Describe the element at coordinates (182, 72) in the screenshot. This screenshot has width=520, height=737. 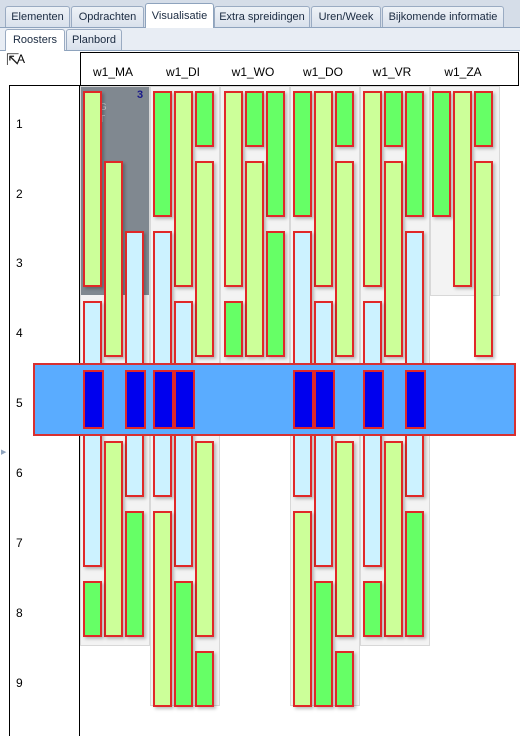
I see `day-label-di: w1_DI` at that location.